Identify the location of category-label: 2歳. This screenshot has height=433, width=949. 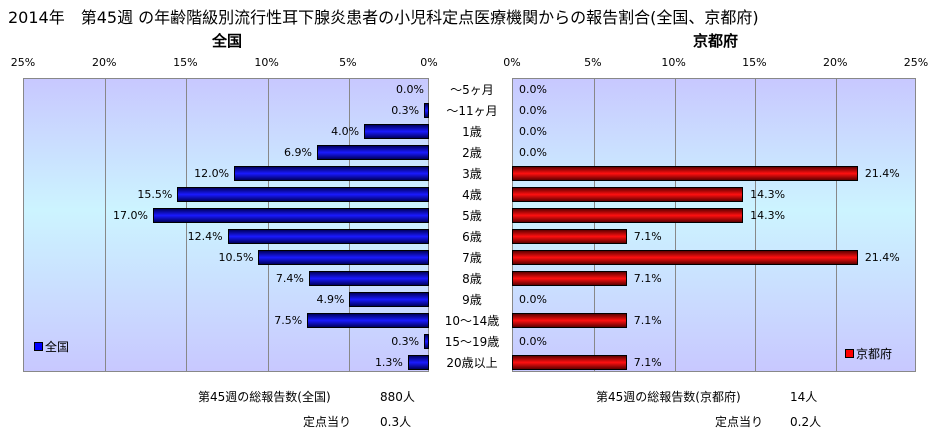
(472, 153).